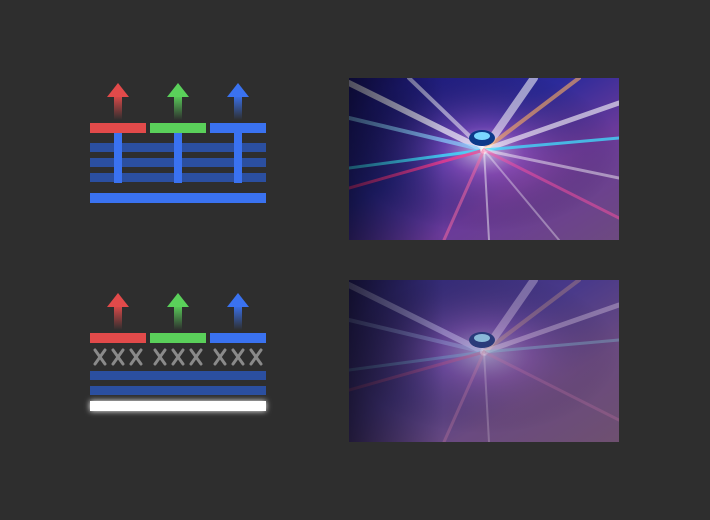 The image size is (710, 520). I want to click on motion-blur-photo-vivid, so click(484, 159).